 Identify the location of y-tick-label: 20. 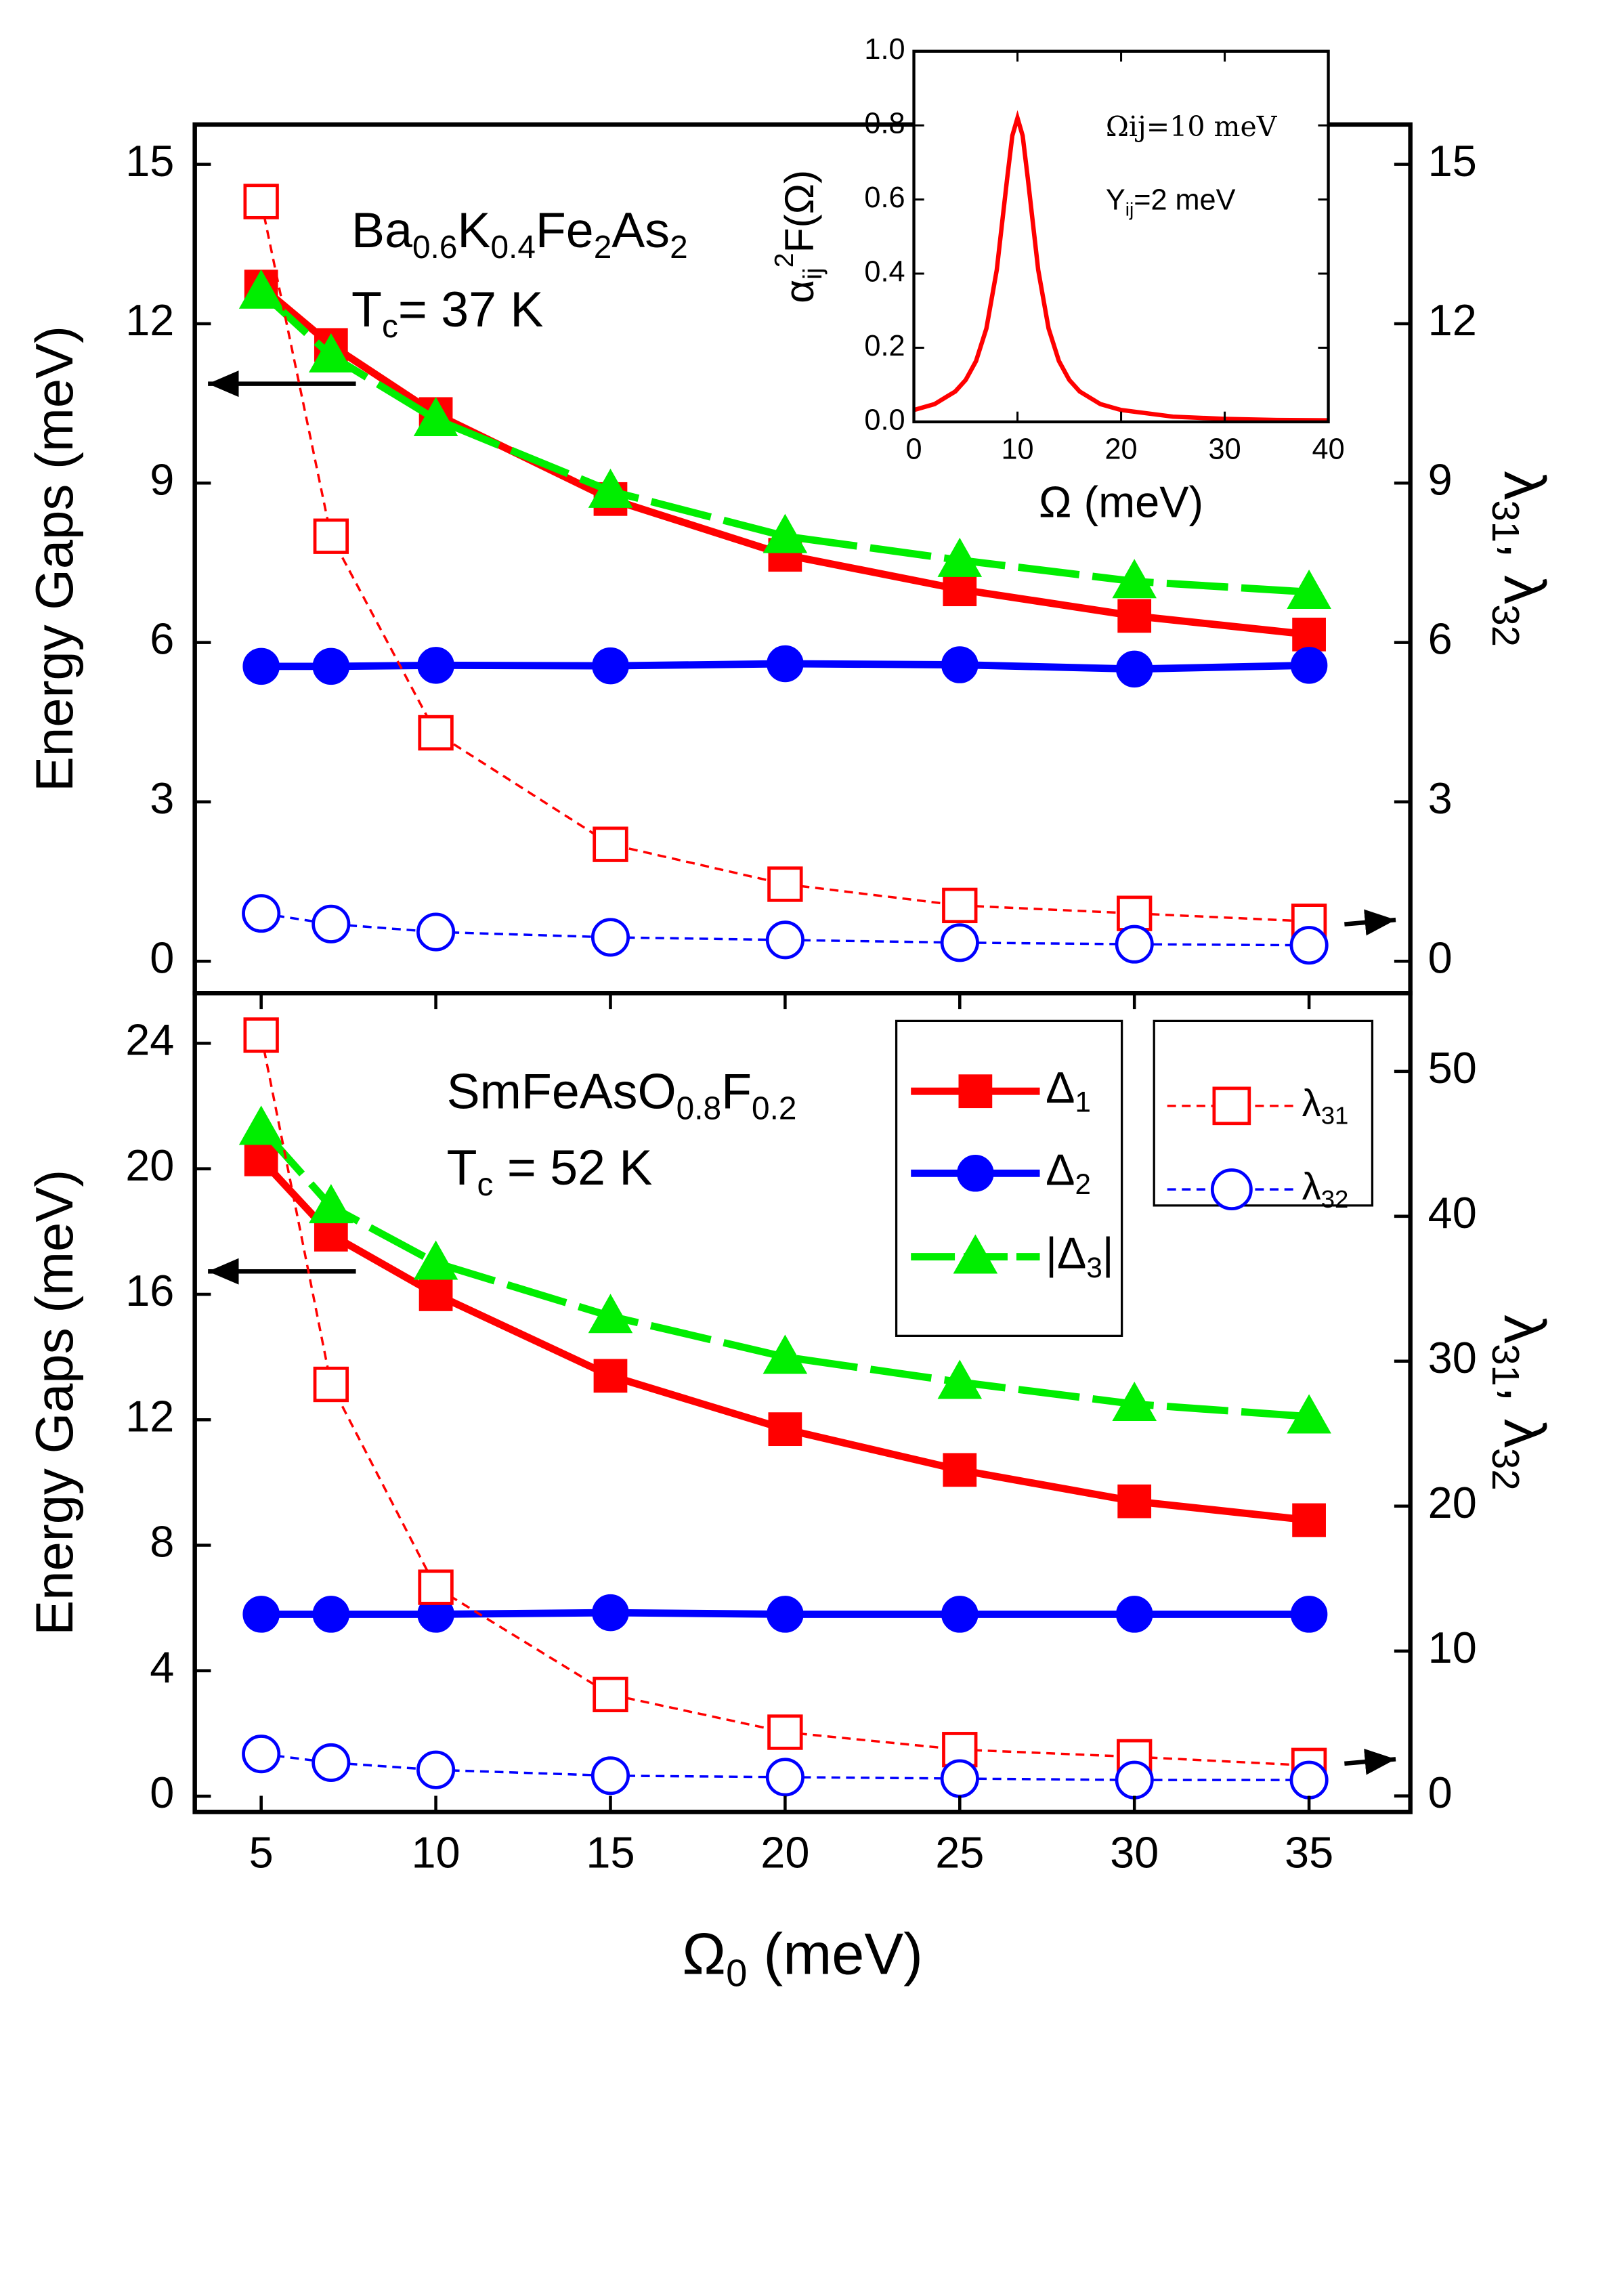
(149, 1165).